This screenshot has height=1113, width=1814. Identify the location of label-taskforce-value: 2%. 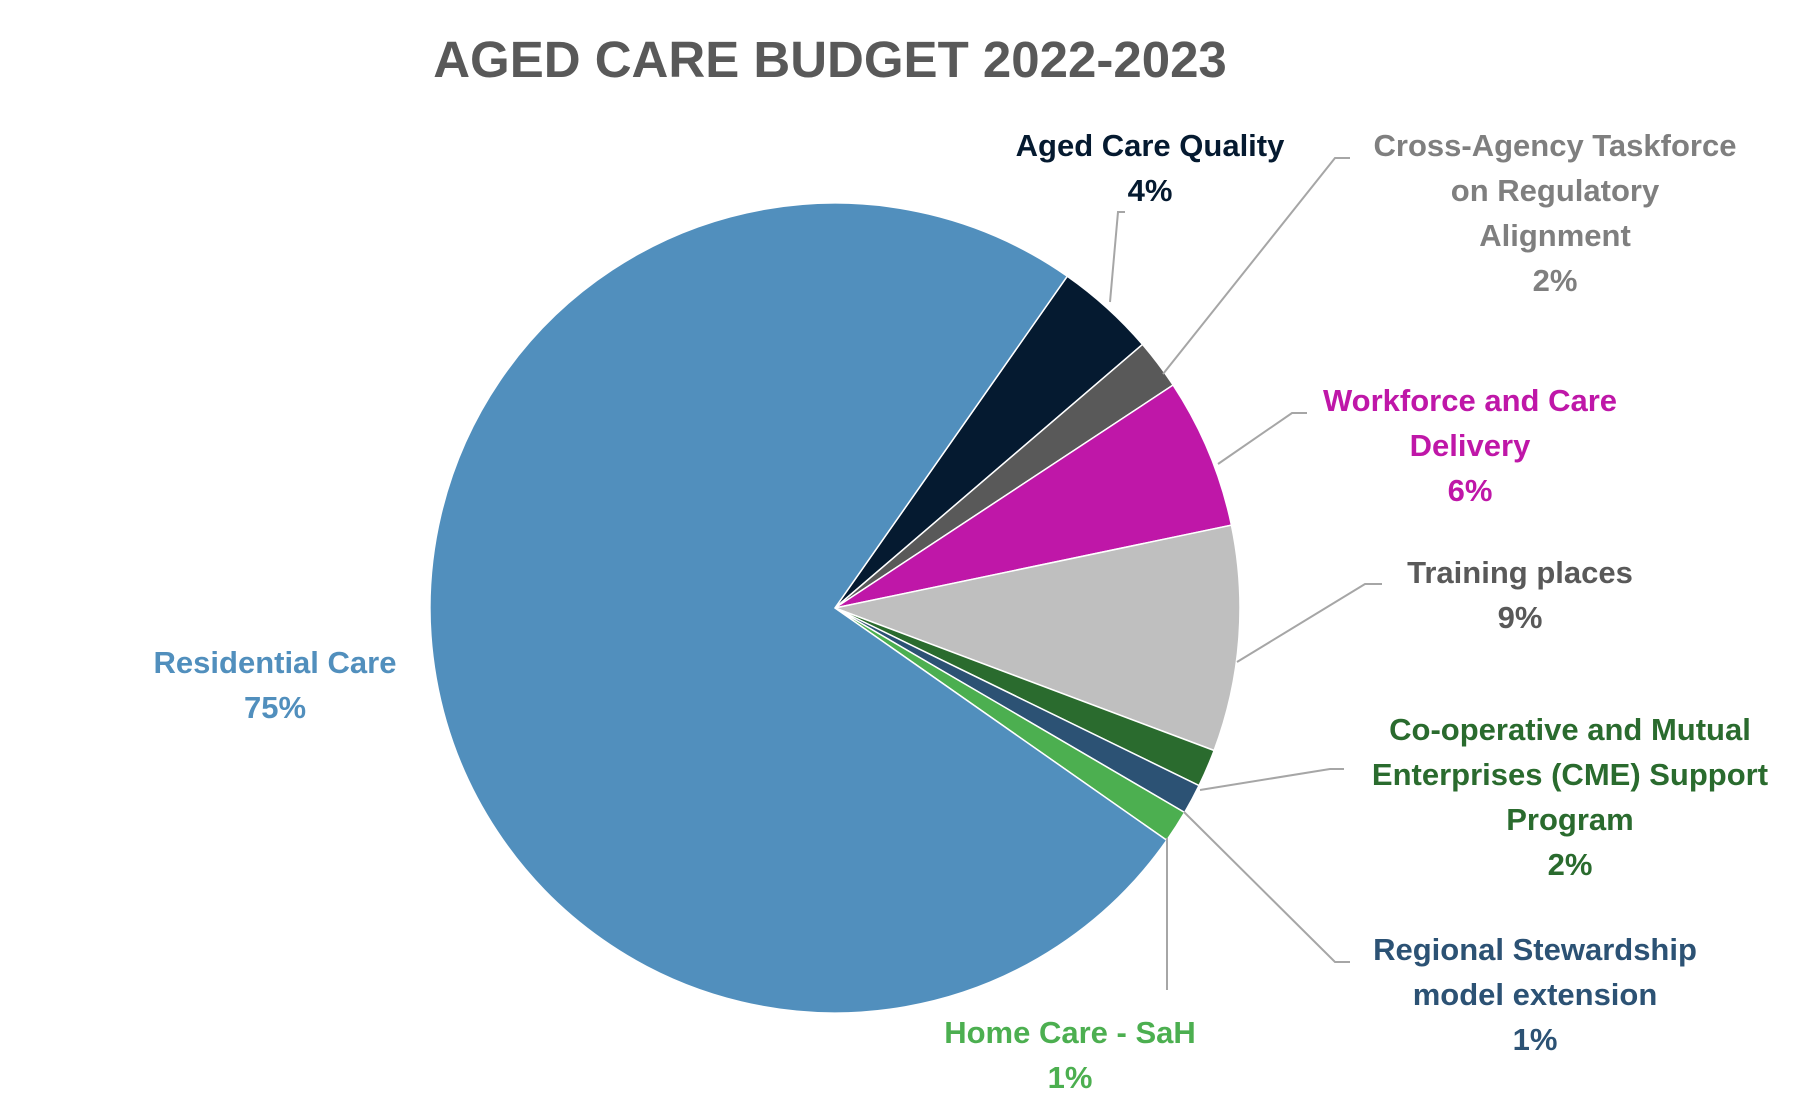
(1555, 280).